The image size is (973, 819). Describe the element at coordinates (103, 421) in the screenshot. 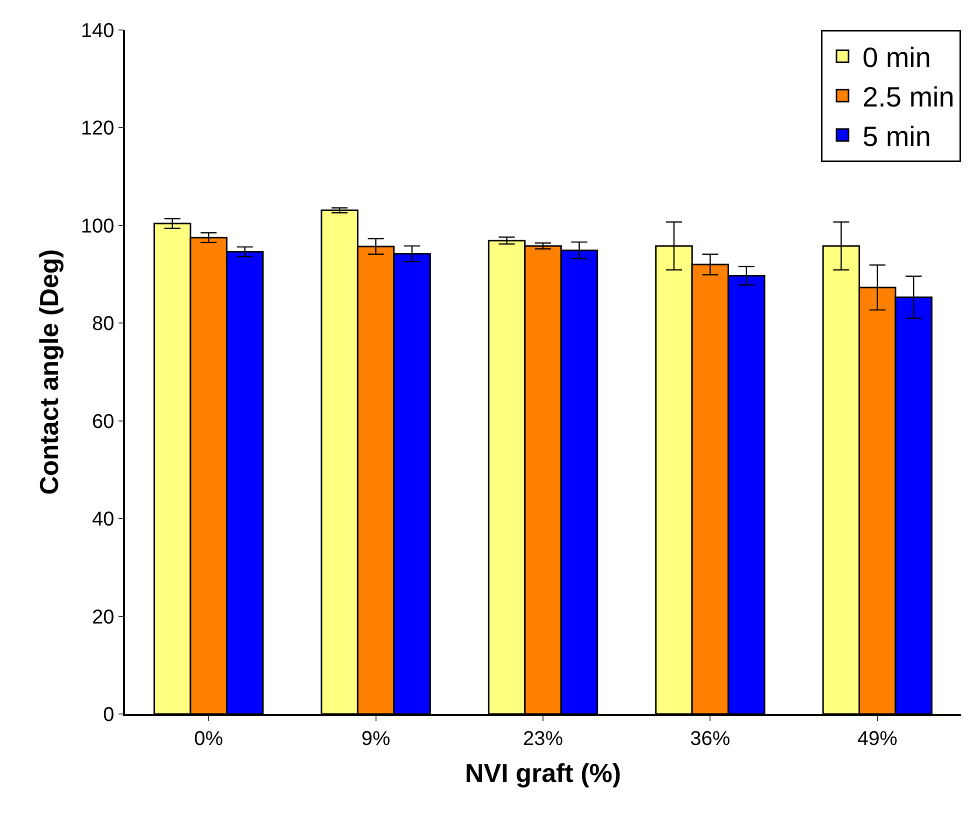

I see `y-tick-label: 60` at that location.